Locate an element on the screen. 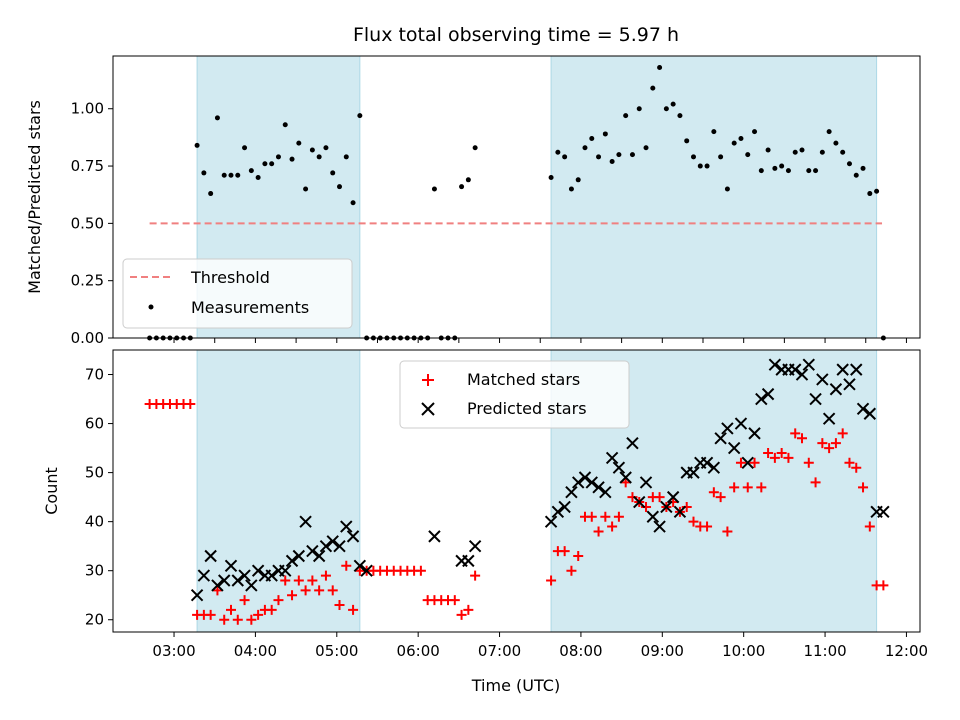 Image resolution: width=960 pixels, height=720 pixels. y-tick-label: 0.25 is located at coordinates (87, 281).